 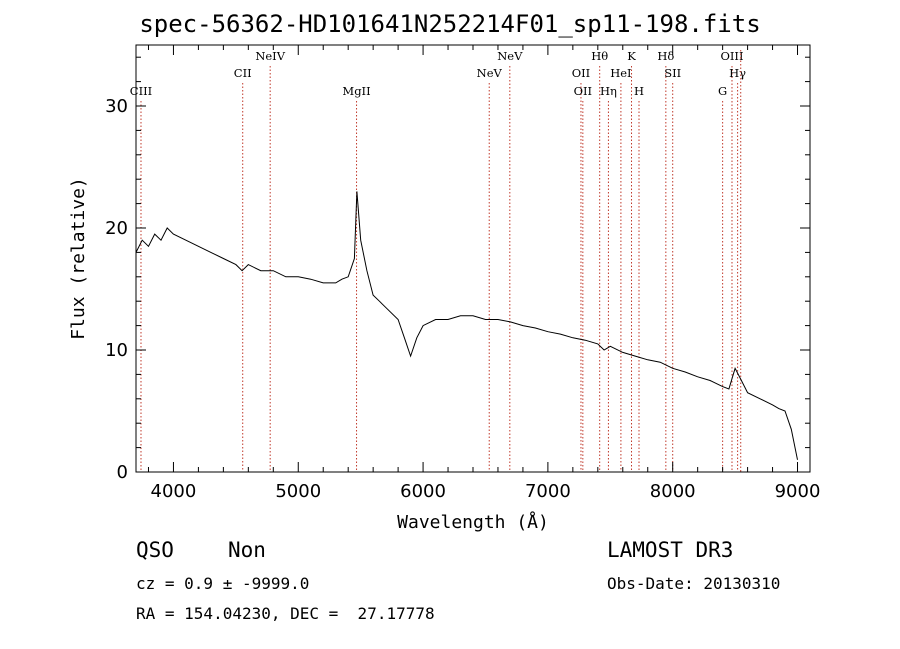 I want to click on line-label: NeIV, so click(x=270, y=56).